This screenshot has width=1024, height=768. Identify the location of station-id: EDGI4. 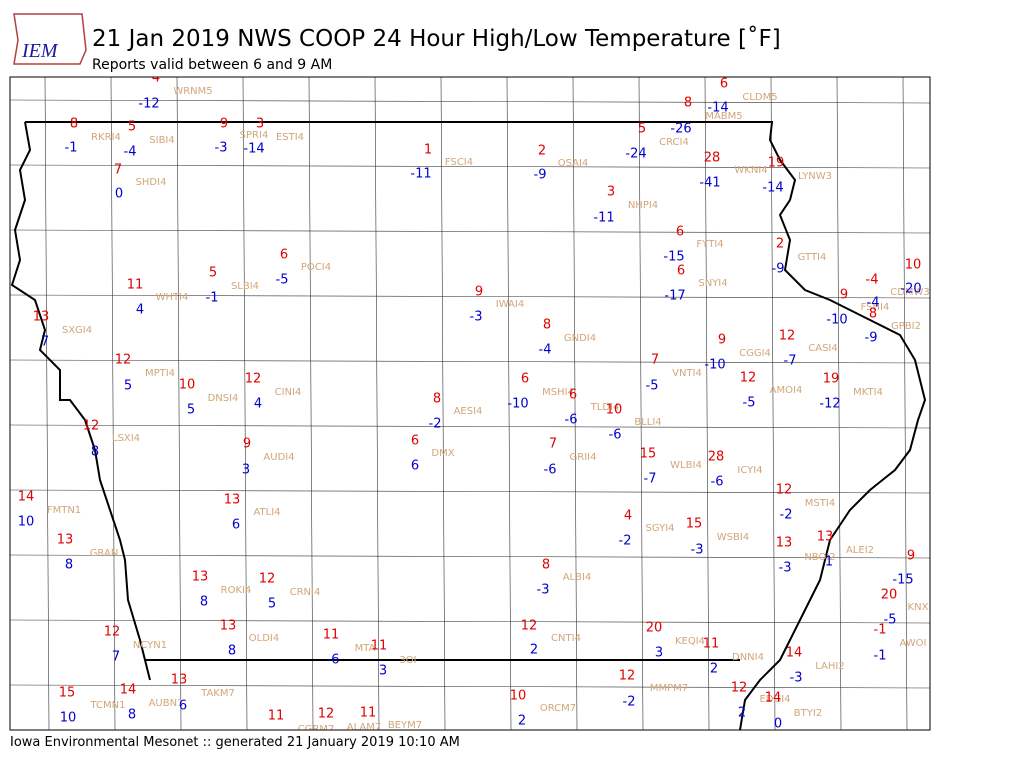
(774, 699).